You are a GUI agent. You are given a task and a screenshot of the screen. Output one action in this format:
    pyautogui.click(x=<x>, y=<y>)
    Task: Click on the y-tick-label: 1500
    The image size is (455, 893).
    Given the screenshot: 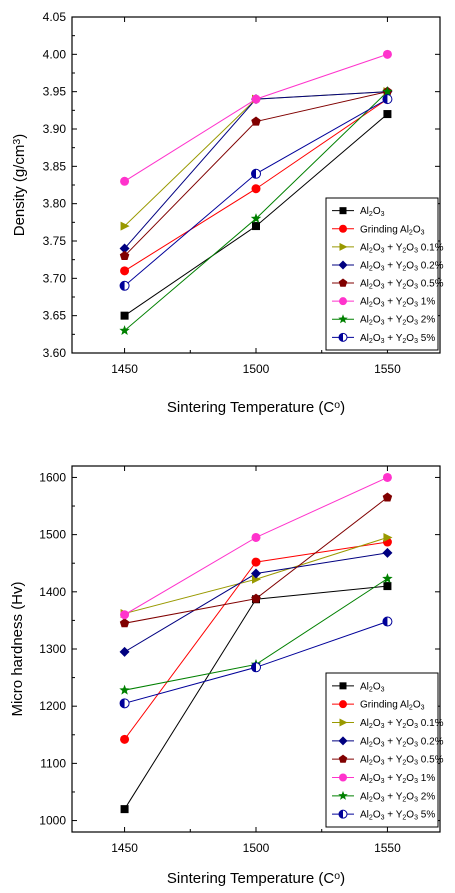 What is the action you would take?
    pyautogui.click(x=52, y=535)
    